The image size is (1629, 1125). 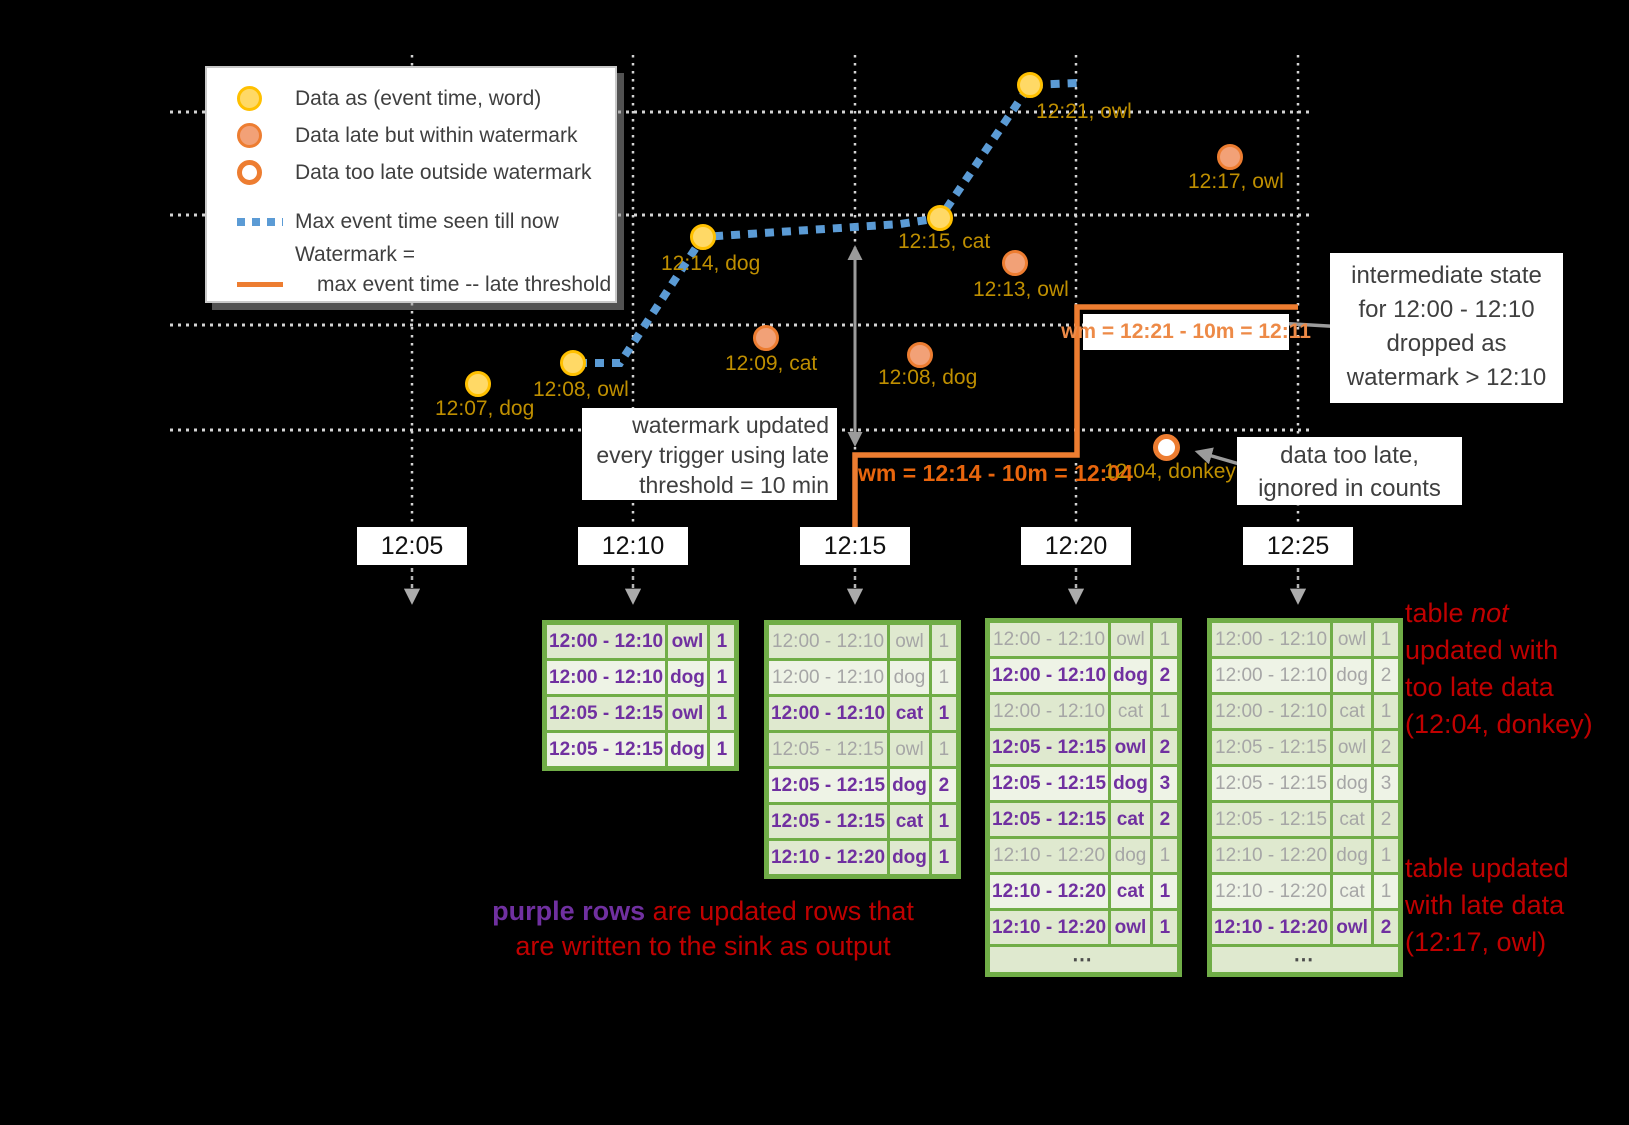 I want to click on table-row: 12:00 - 12:10 dog 1, so click(x=640, y=677).